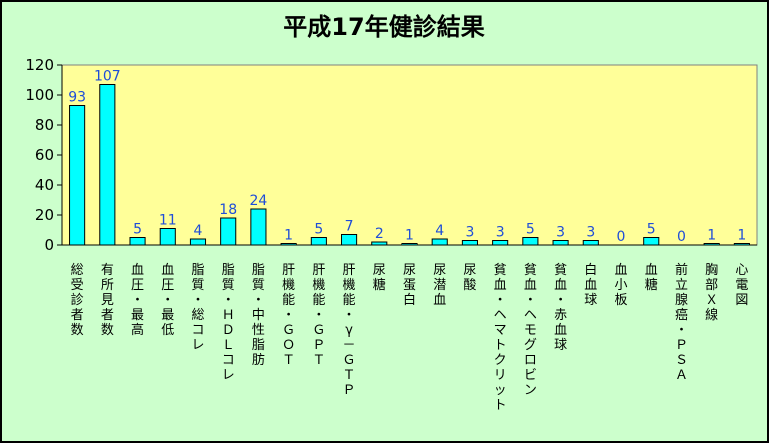 This screenshot has width=769, height=443. Describe the element at coordinates (168, 221) in the screenshot. I see `data-label: 11` at that location.